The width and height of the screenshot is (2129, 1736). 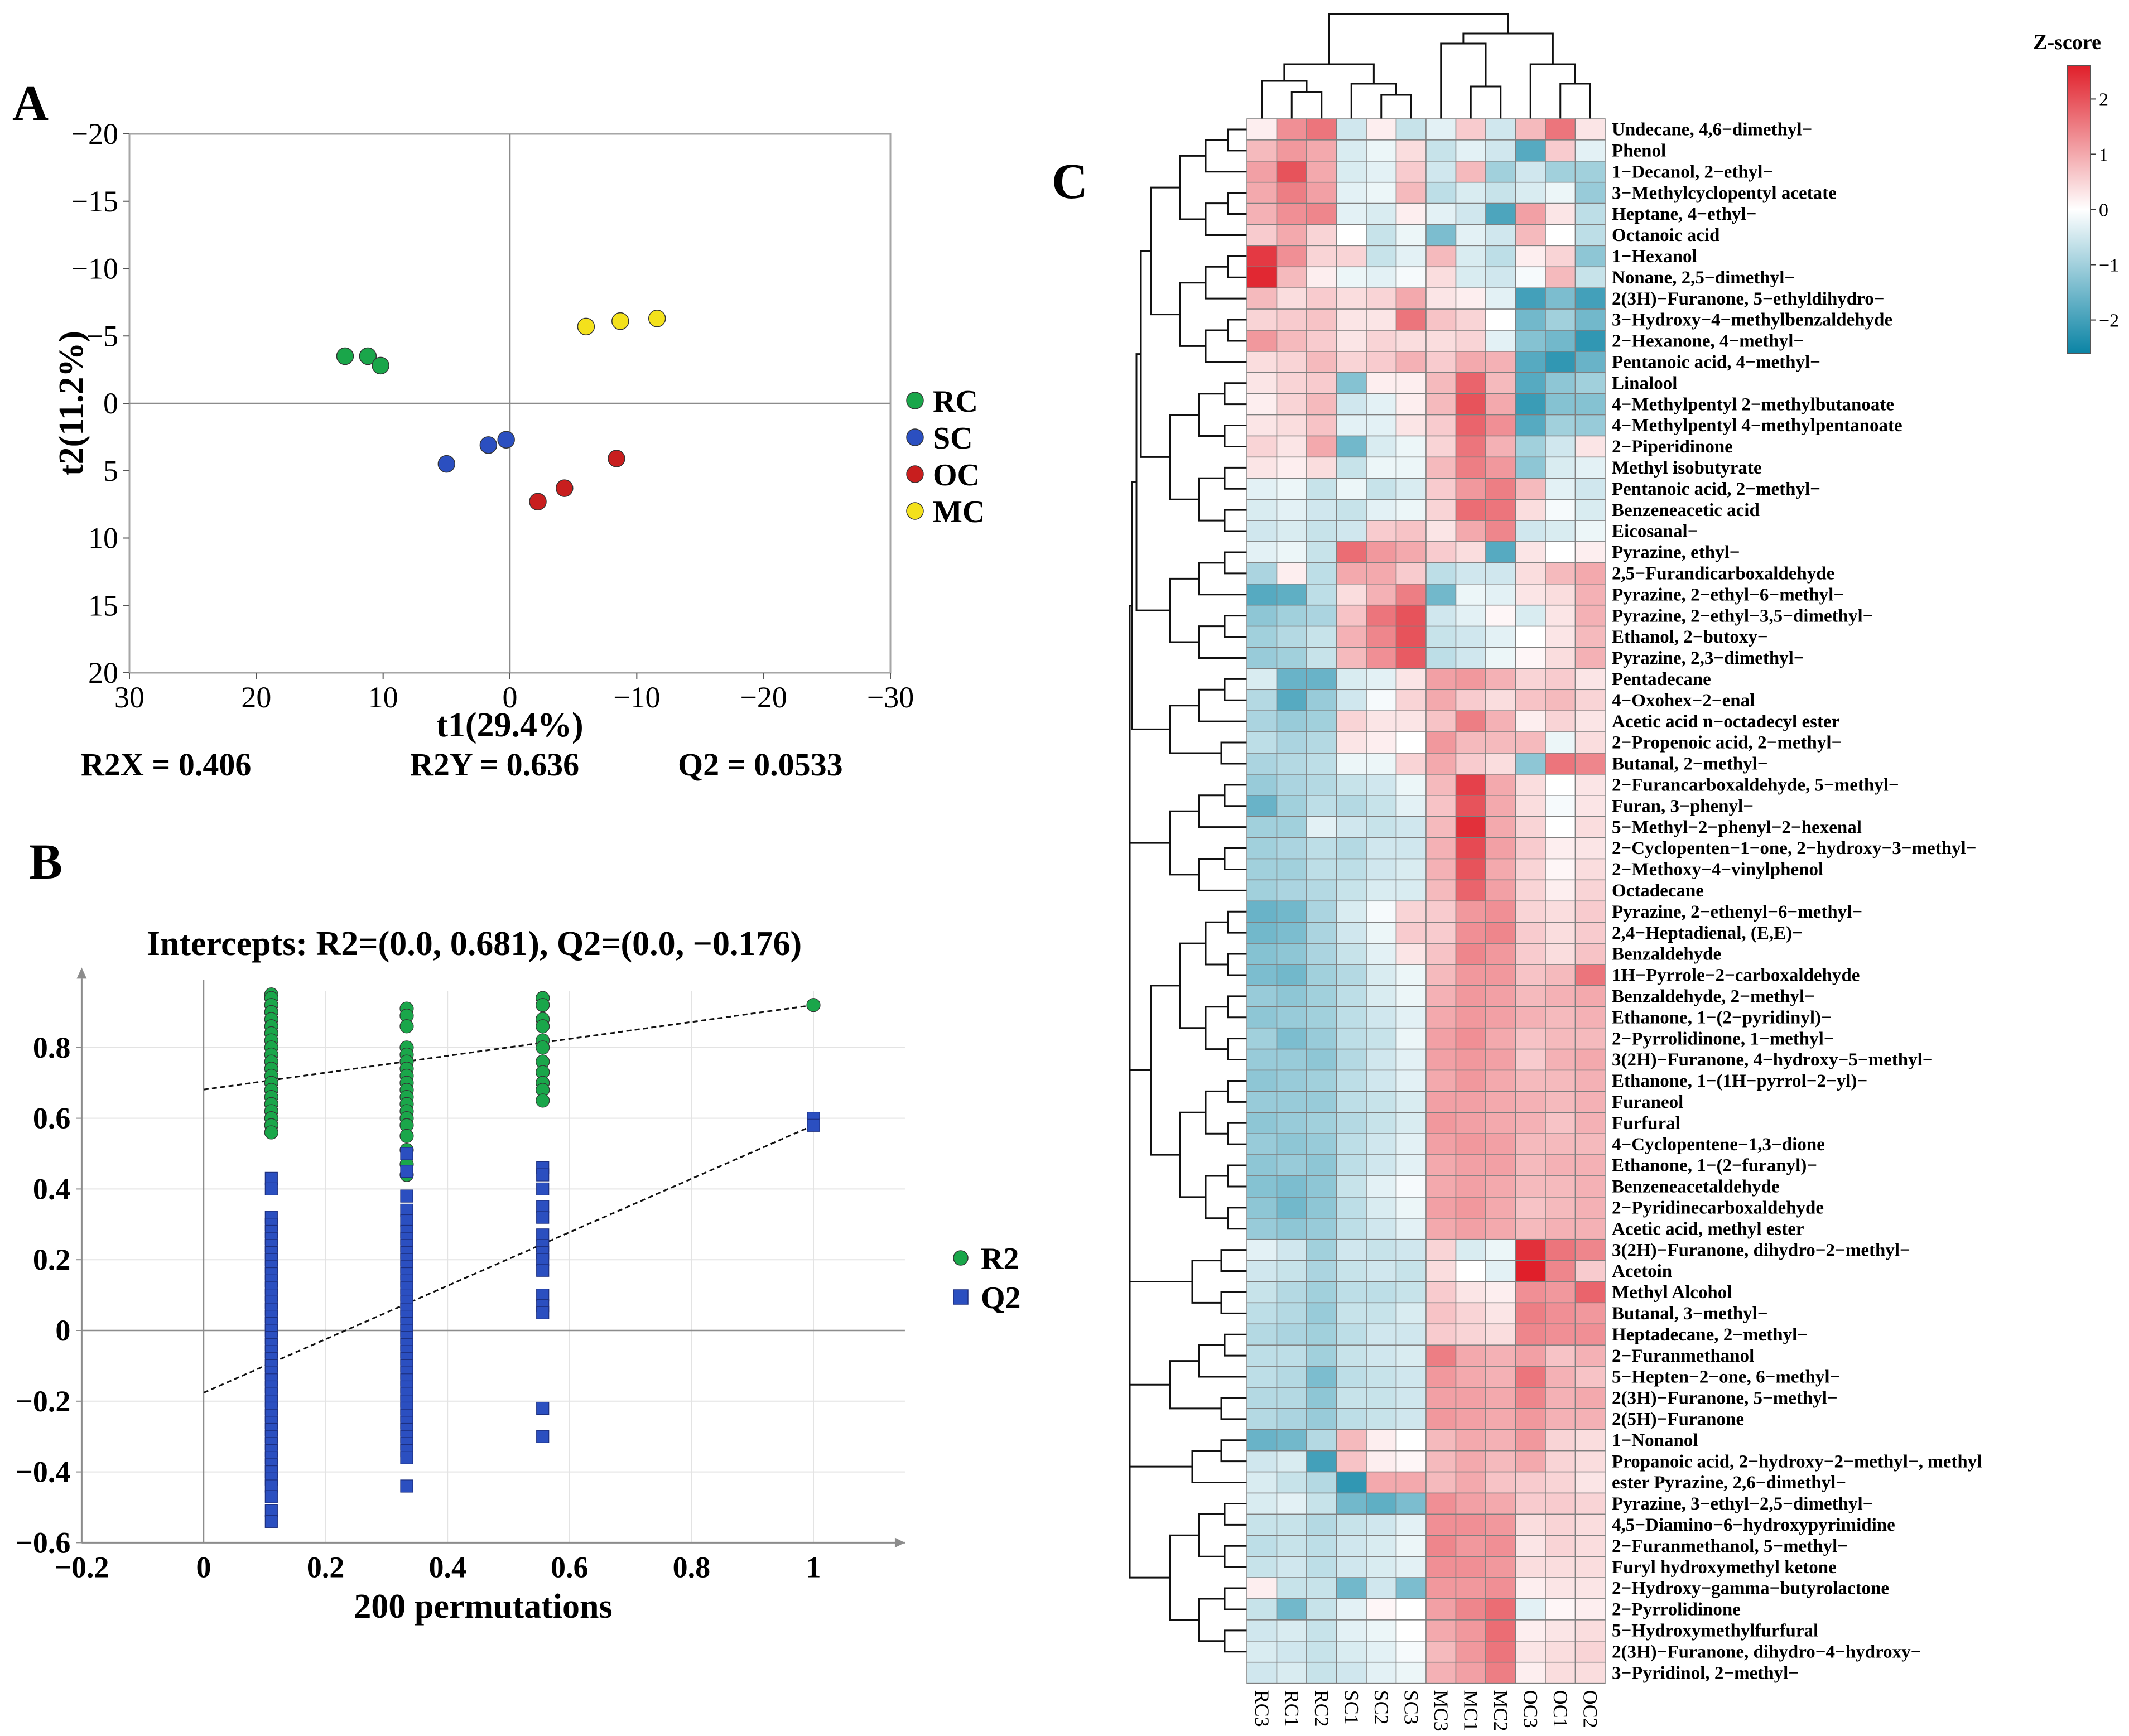 What do you see at coordinates (543, 1100) in the screenshot?
I see `point-r2` at bounding box center [543, 1100].